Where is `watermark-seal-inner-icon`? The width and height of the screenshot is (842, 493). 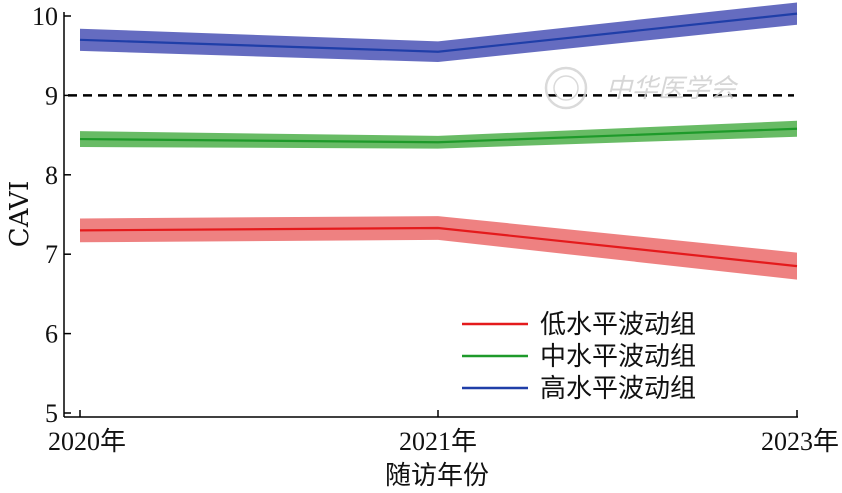
watermark-seal-inner-icon is located at coordinates (566, 88).